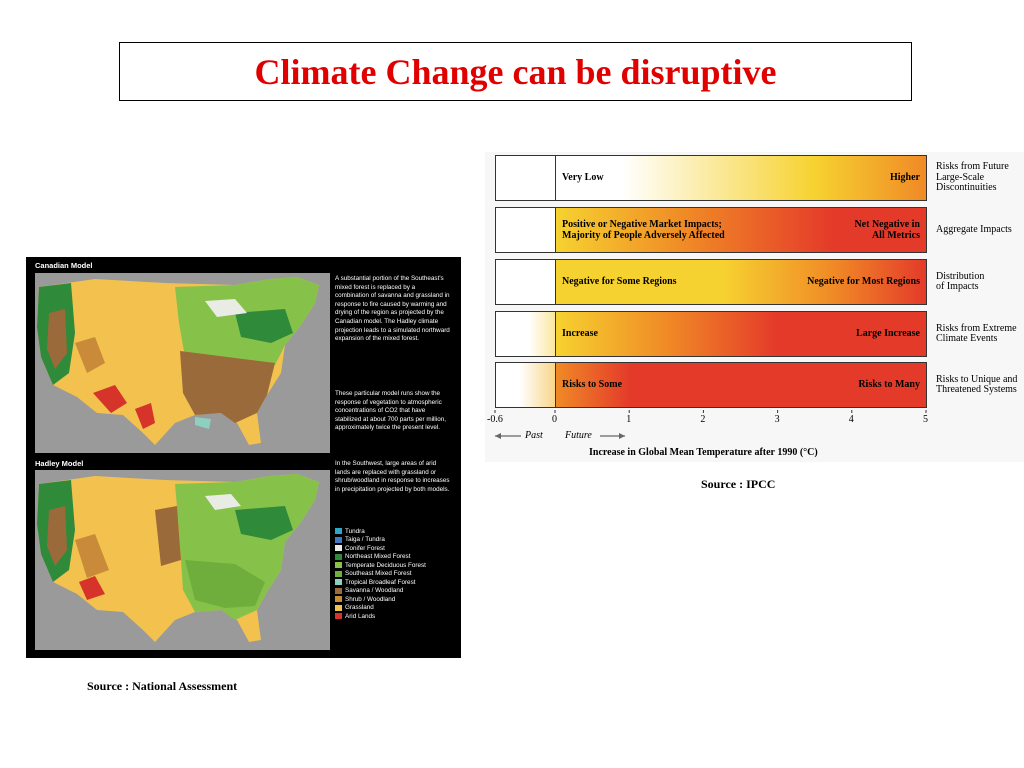  What do you see at coordinates (976, 333) in the screenshot?
I see `row-category-label: Risks from Extreme Climate Events` at bounding box center [976, 333].